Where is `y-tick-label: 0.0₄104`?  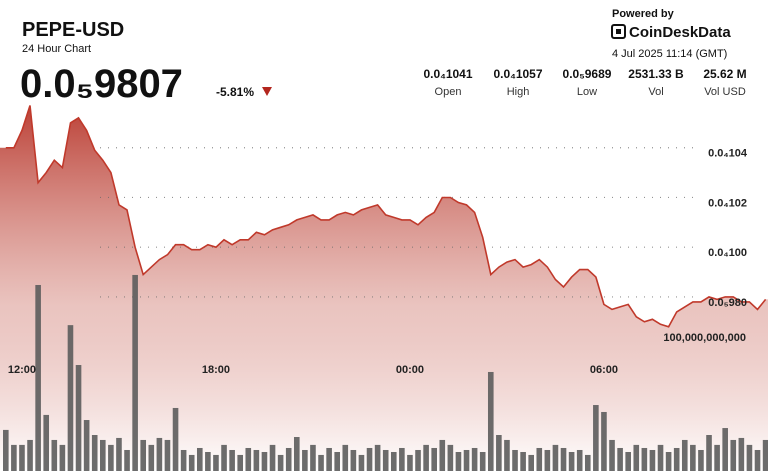 y-tick-label: 0.0₄104 is located at coordinates (728, 154).